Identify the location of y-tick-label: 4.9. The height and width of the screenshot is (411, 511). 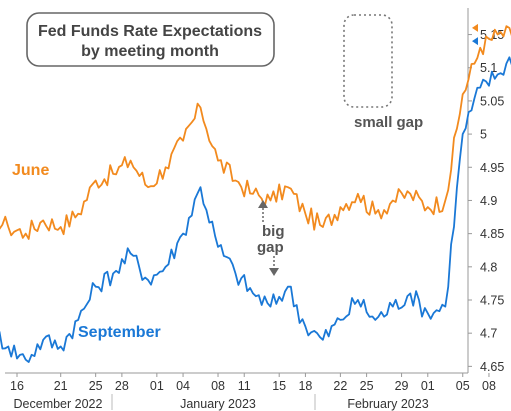
(488, 201).